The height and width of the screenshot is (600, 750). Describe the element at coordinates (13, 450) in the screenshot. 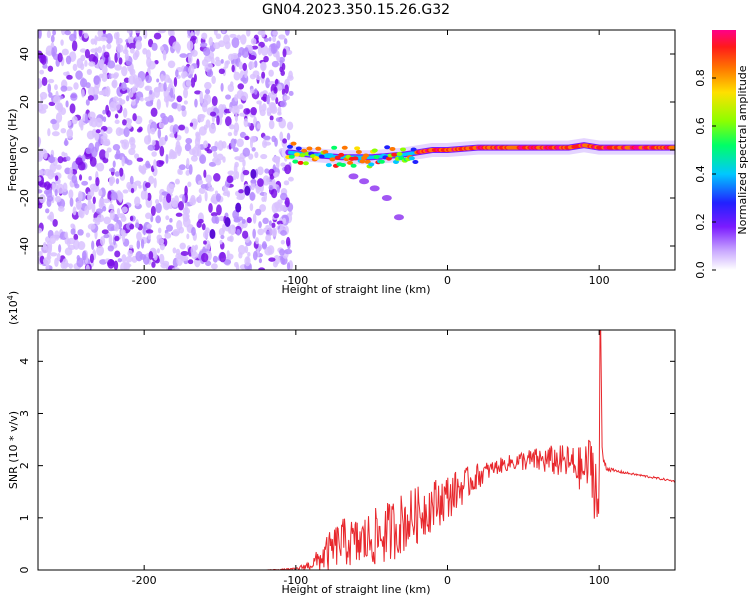

I see `snr-y-label: SNR (10 * v/v)` at that location.